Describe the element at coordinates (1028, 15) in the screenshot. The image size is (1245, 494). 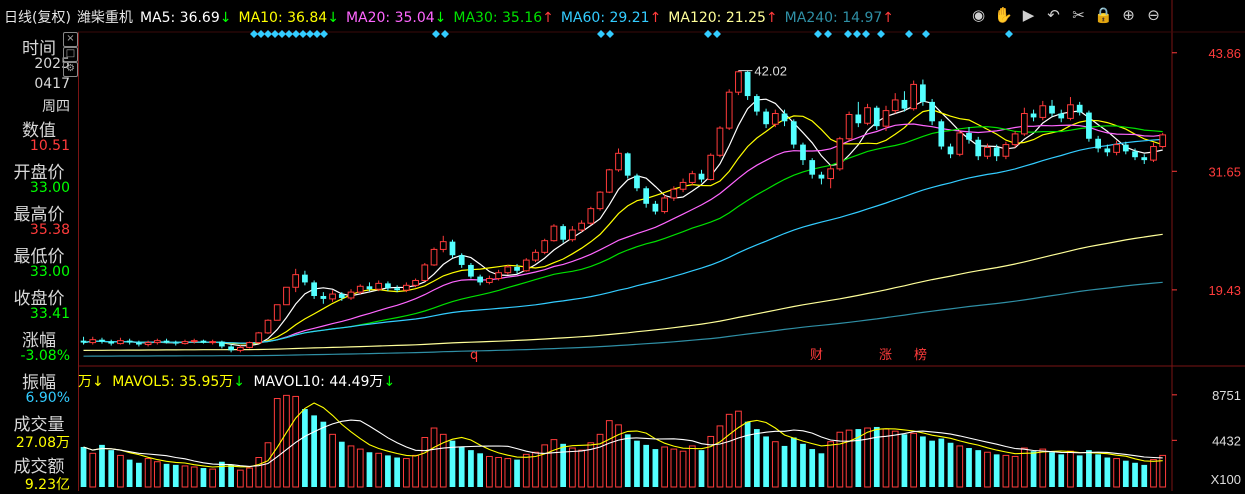
I see `play-icon: ▶` at that location.